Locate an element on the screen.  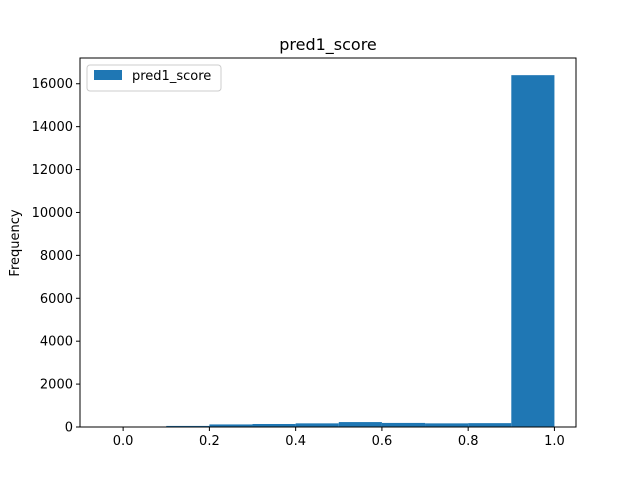
legend-swatch is located at coordinates (108, 75).